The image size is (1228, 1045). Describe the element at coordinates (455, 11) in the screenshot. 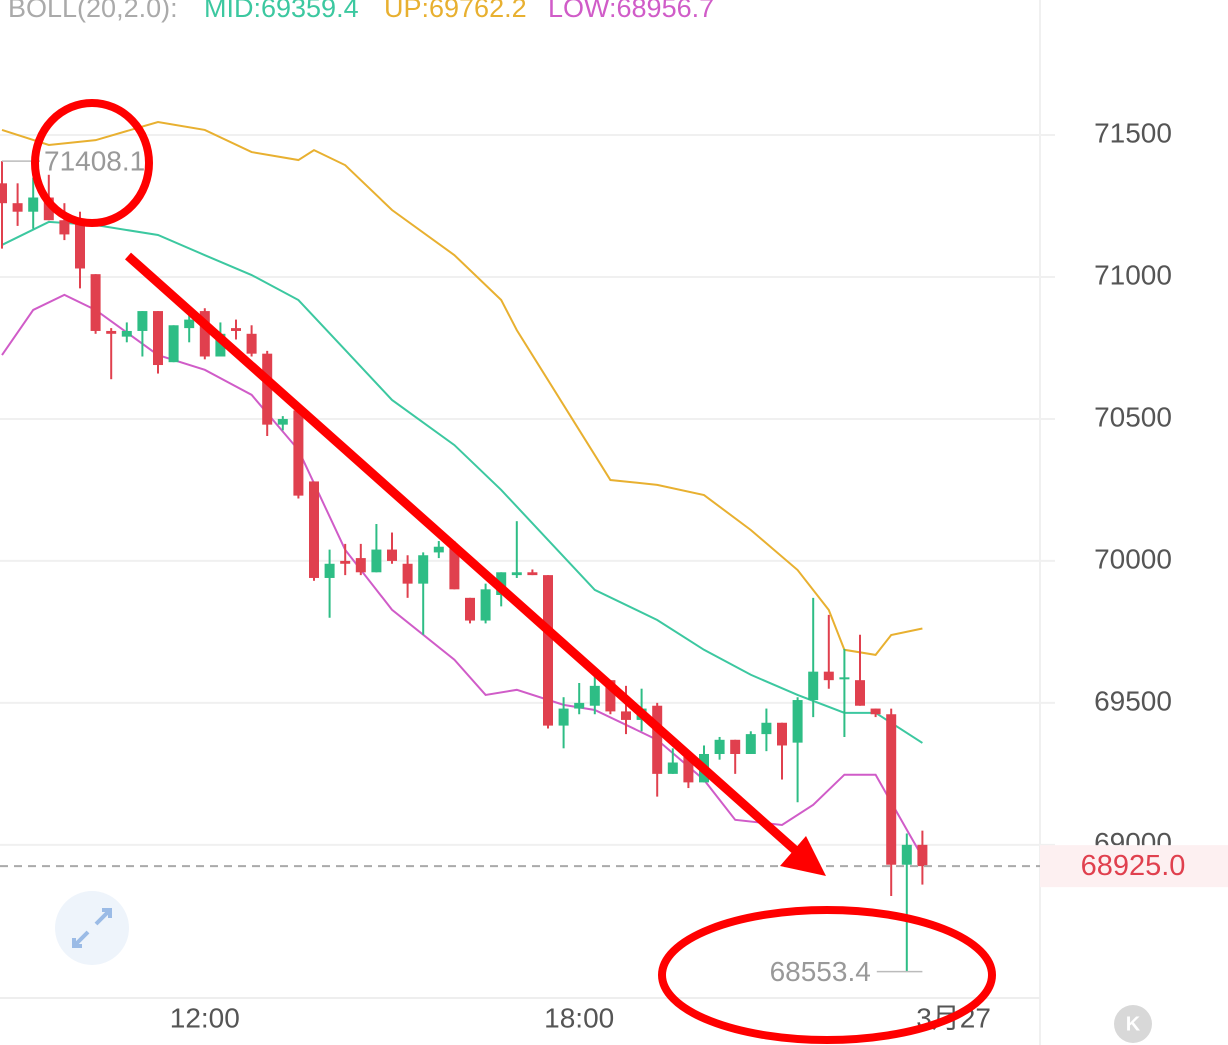

I see `indicator-up: UP:69762.2` at that location.